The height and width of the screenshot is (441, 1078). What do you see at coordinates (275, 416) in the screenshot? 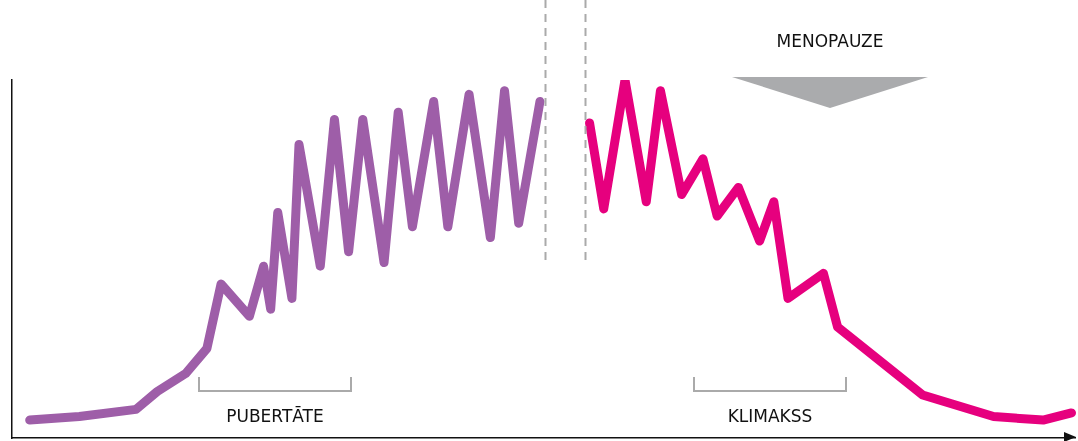
I see `annotation: PUBERTĀTE` at bounding box center [275, 416].